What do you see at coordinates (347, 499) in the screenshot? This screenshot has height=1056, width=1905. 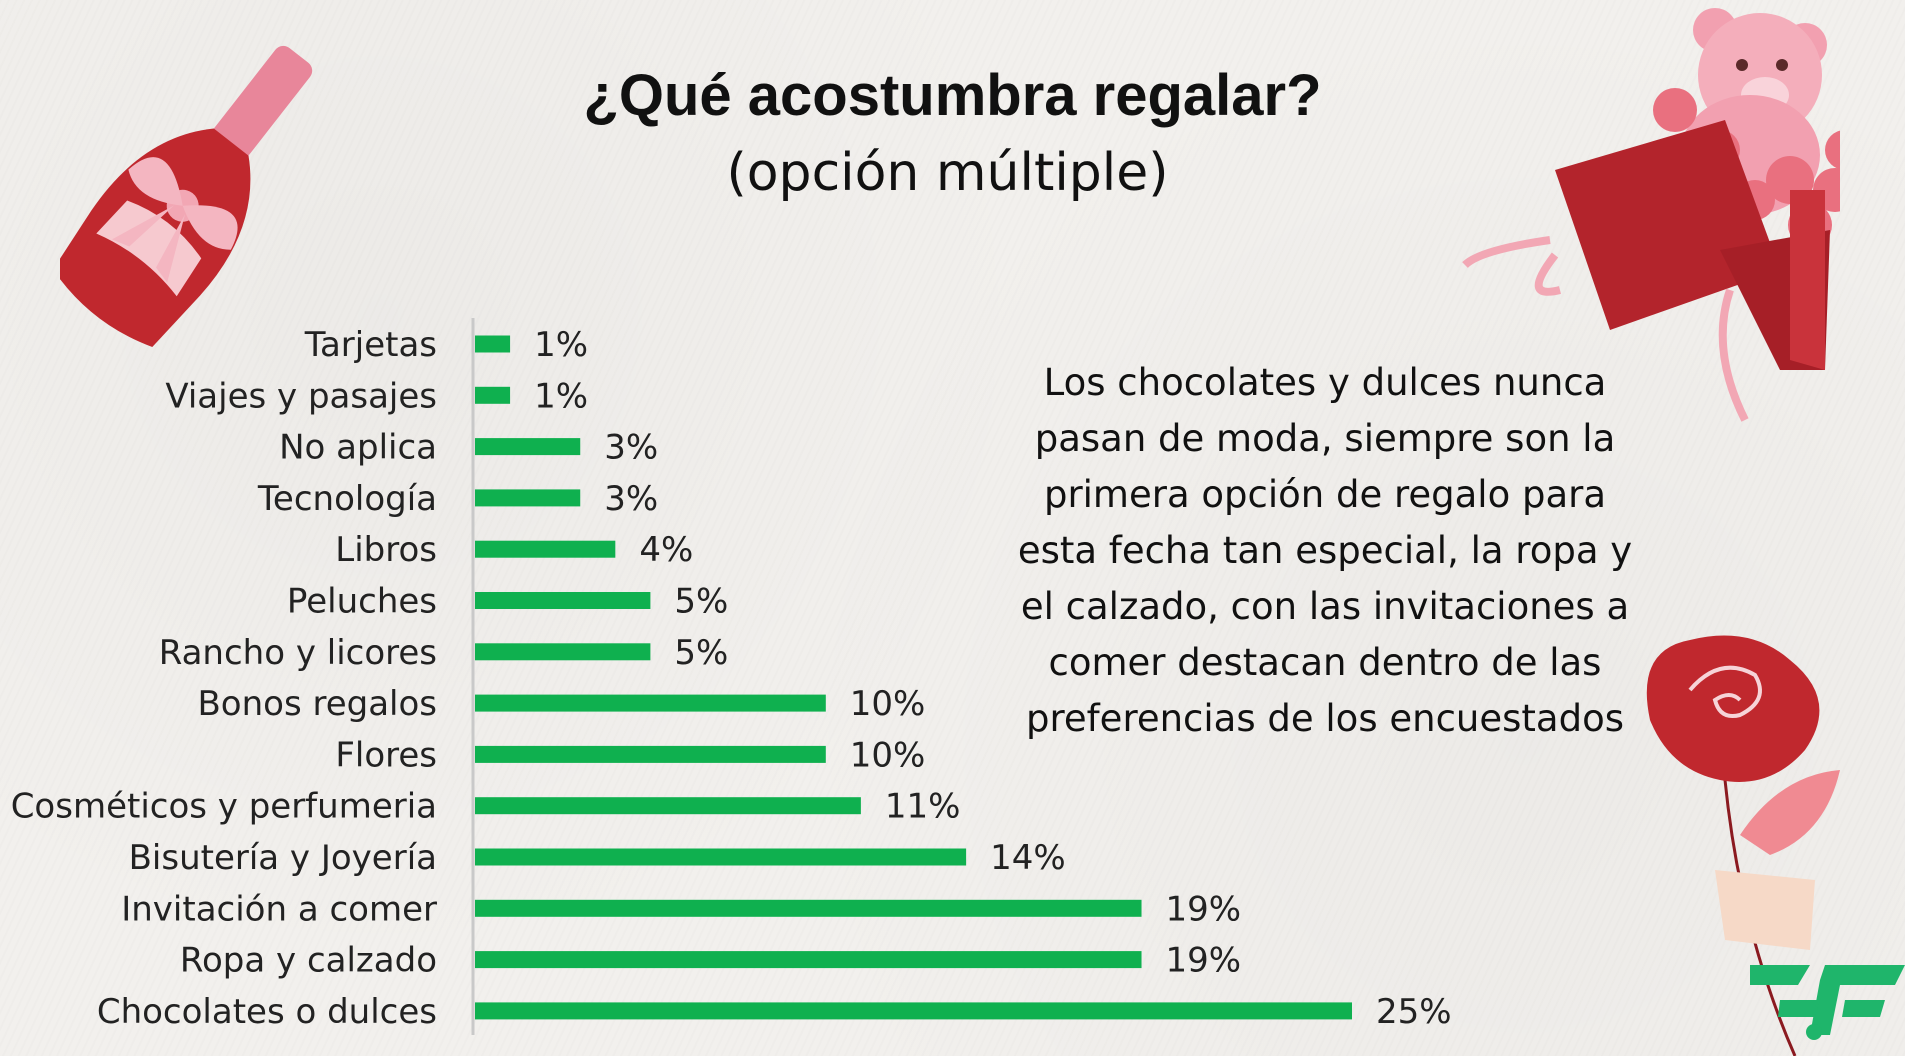 I see `category-label: Tecnología` at bounding box center [347, 499].